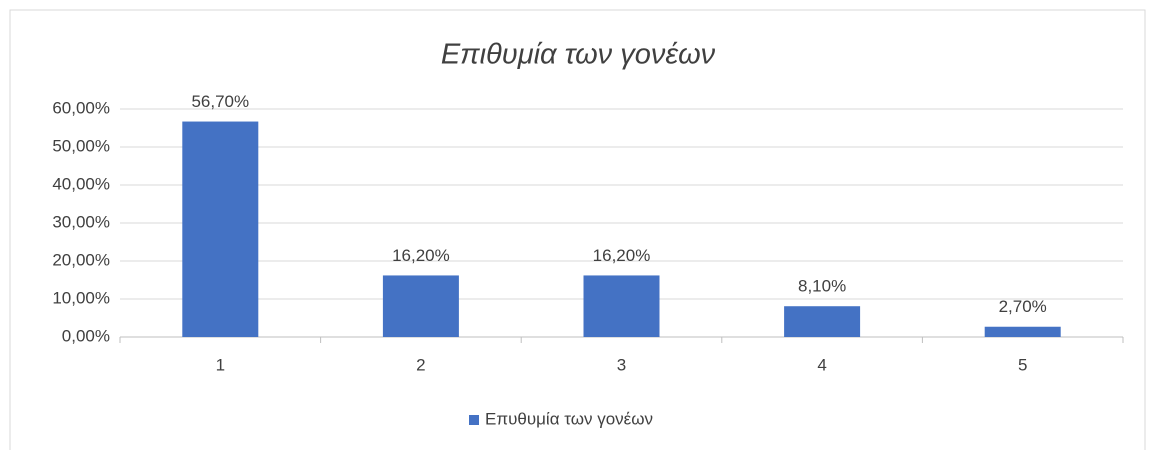 This screenshot has height=450, width=1155. What do you see at coordinates (420, 364) in the screenshot?
I see `x-tick-label: 2` at bounding box center [420, 364].